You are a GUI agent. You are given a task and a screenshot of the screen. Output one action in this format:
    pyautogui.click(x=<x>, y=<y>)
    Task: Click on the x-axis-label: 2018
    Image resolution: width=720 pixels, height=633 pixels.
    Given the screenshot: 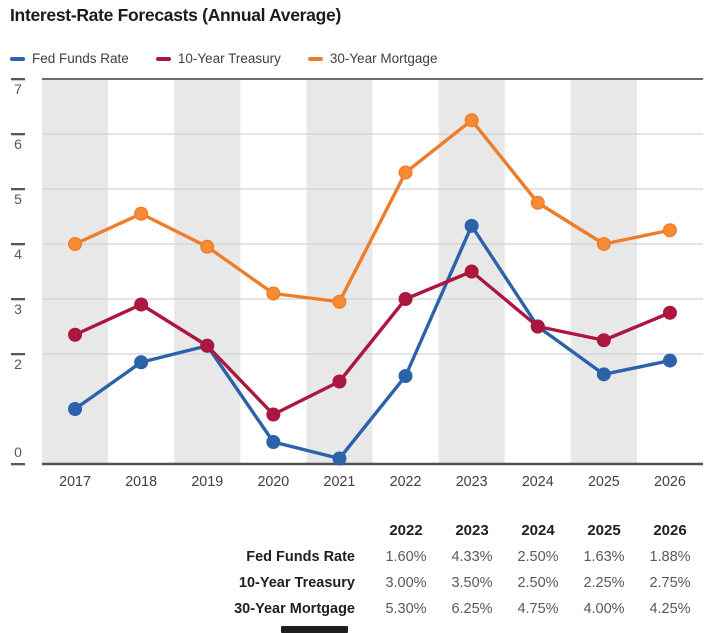 What is the action you would take?
    pyautogui.click(x=141, y=482)
    